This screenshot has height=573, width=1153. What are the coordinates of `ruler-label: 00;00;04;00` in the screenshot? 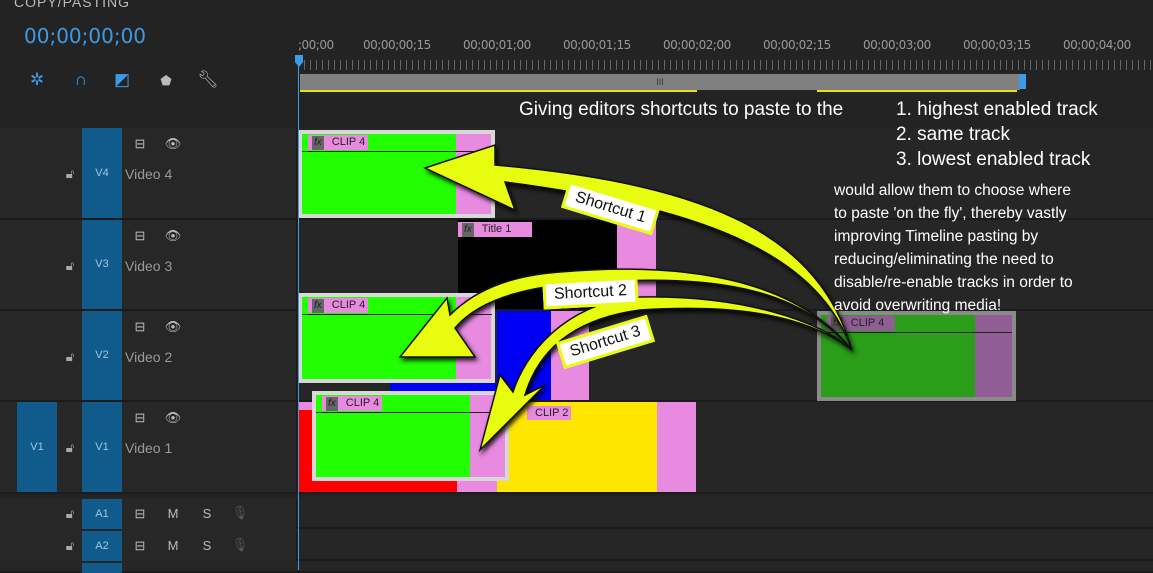 It's located at (1097, 45).